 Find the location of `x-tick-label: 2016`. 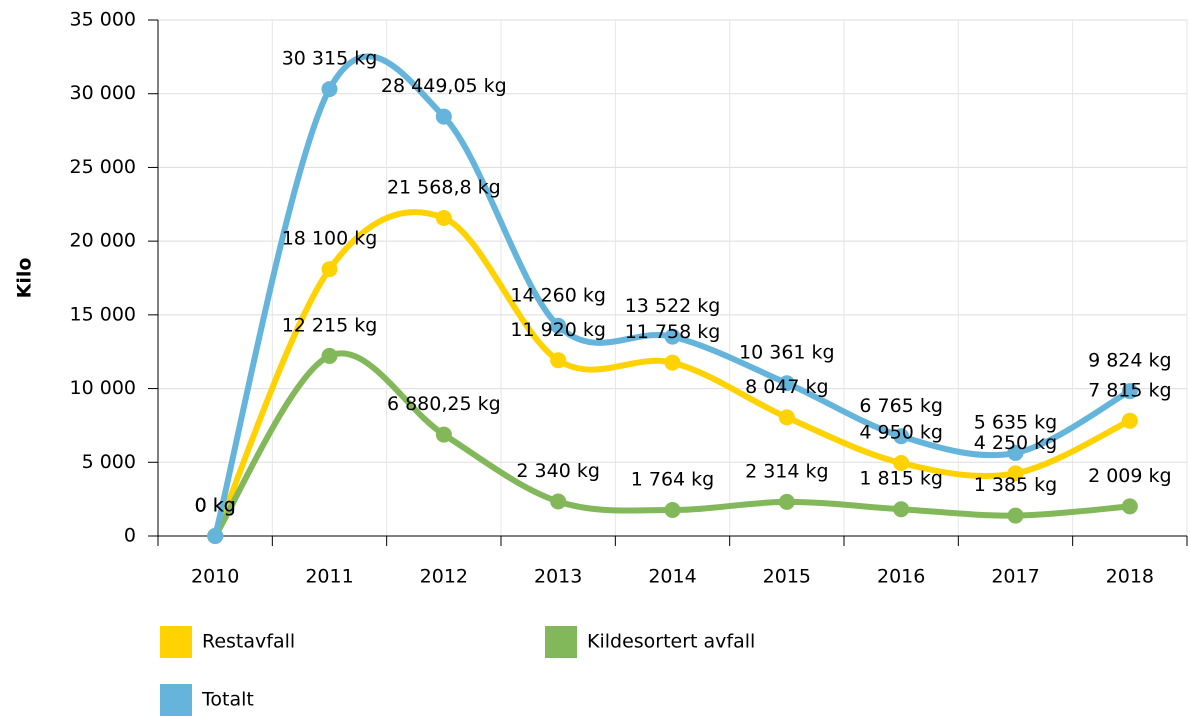

x-tick-label: 2016 is located at coordinates (901, 577).